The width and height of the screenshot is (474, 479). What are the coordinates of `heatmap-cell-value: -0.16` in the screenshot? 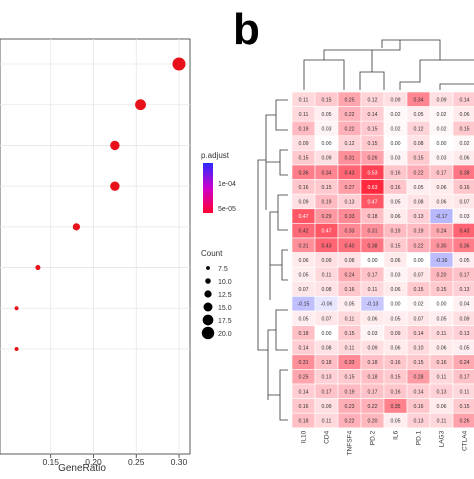 It's located at (442, 261).